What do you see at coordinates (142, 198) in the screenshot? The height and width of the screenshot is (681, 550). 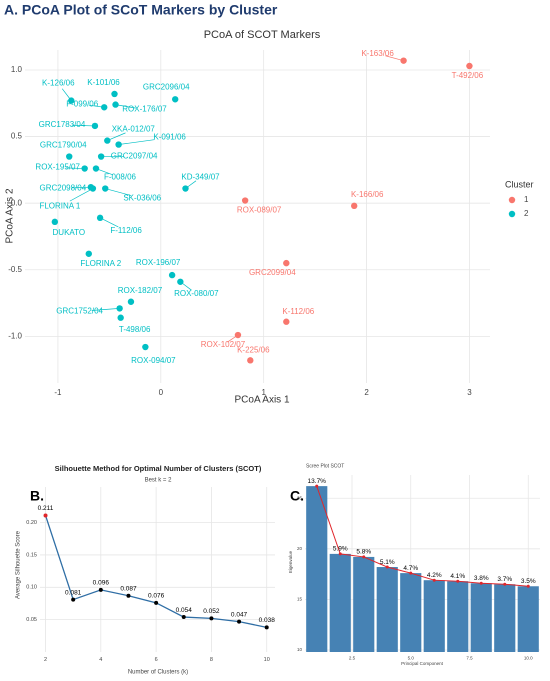 I see `point-label: SK-036/06` at bounding box center [142, 198].